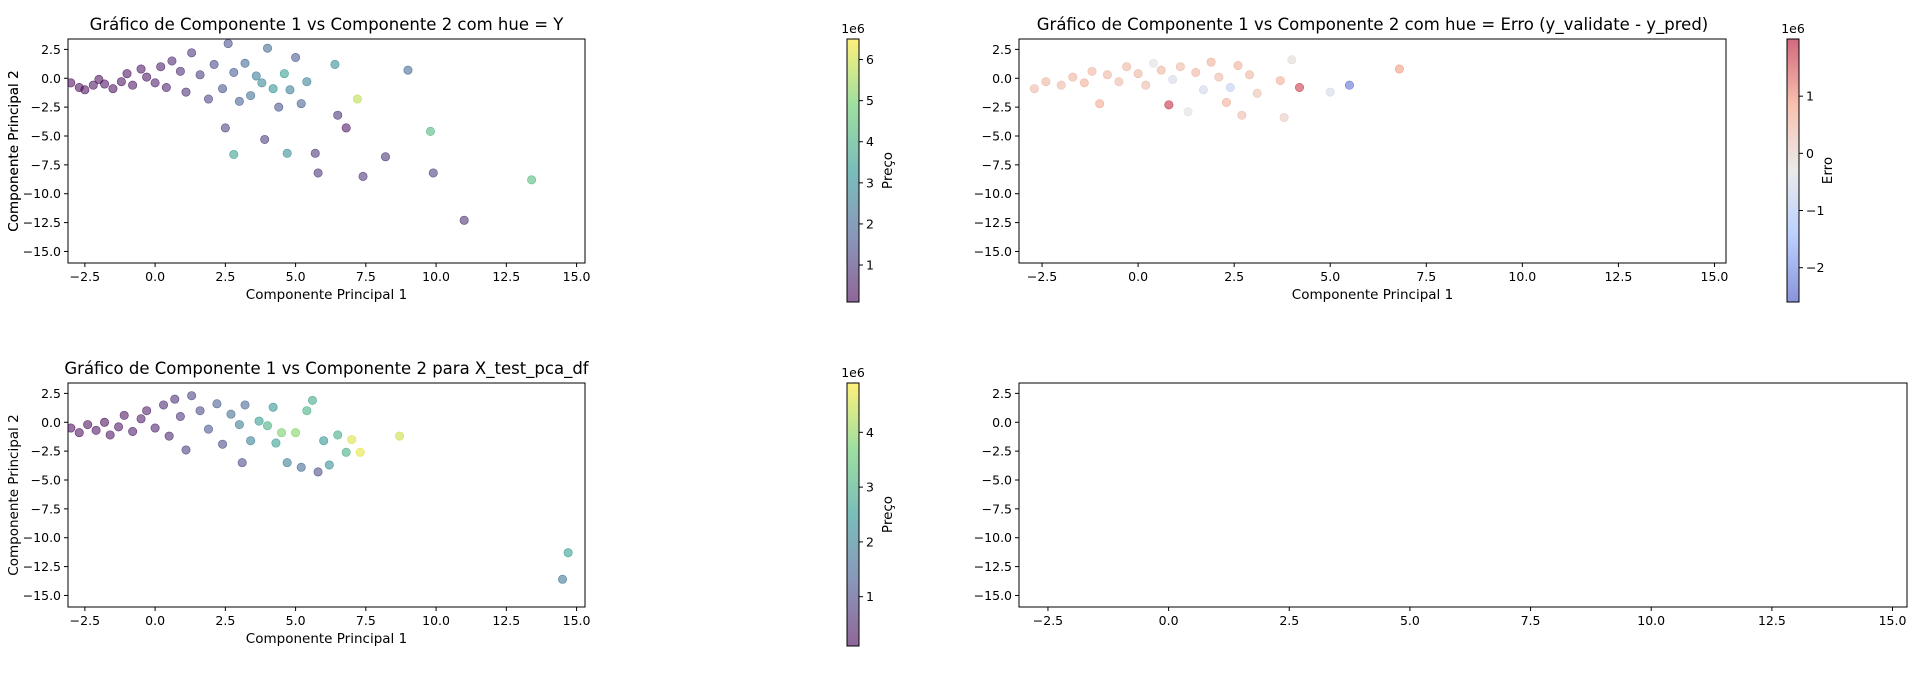 The image size is (1923, 700). I want to click on x-tick-label: 2.5, so click(225, 620).